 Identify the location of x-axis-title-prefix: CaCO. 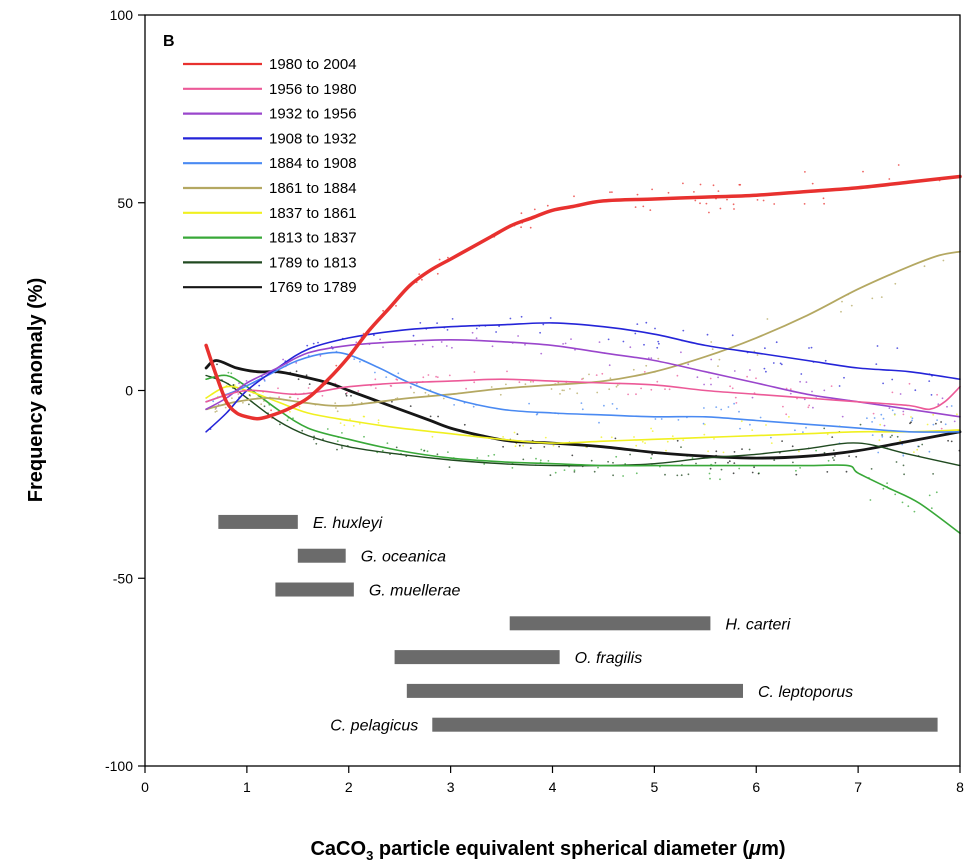
(338, 849).